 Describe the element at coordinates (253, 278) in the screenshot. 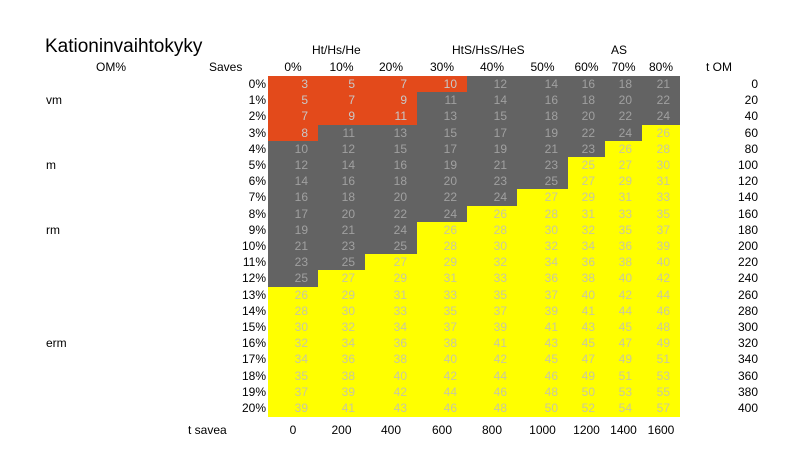

I see `row-label: 12%` at that location.